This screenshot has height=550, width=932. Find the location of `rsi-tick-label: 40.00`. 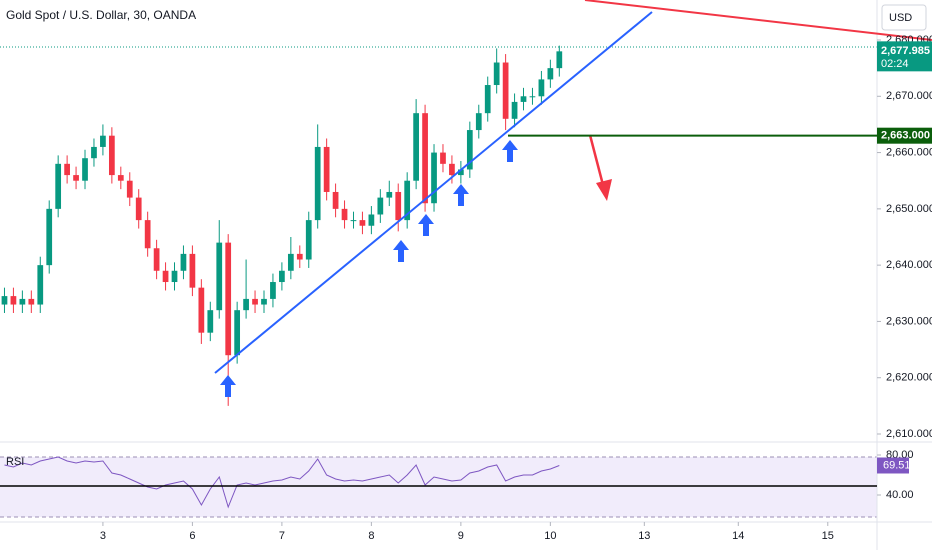

rsi-tick-label: 40.00 is located at coordinates (900, 495).